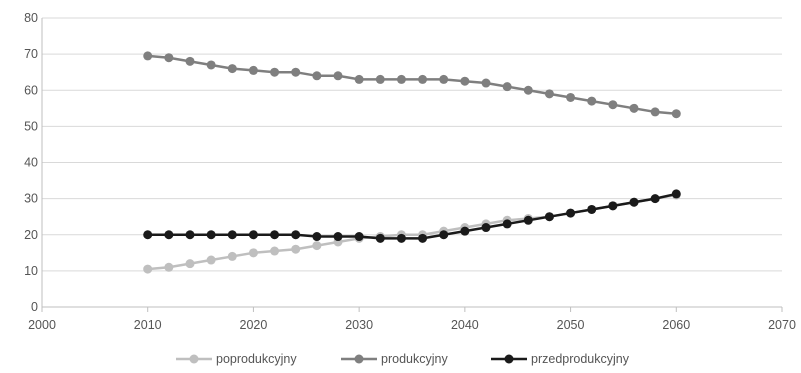  I want to click on legend: poprodukcyjny produkcyjny przedprodukcyjny, so click(403, 359).